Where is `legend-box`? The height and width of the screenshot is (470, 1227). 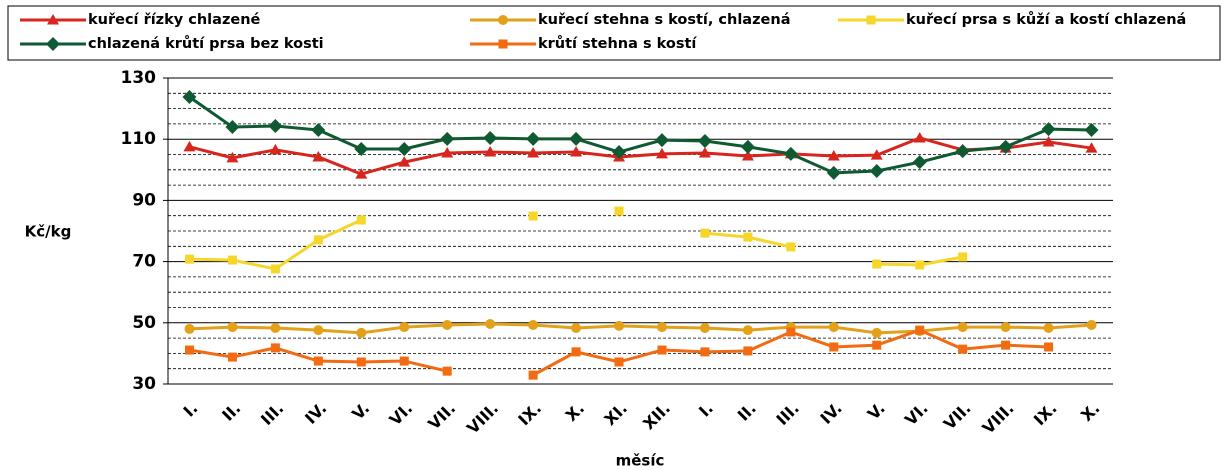 legend-box is located at coordinates (614, 33).